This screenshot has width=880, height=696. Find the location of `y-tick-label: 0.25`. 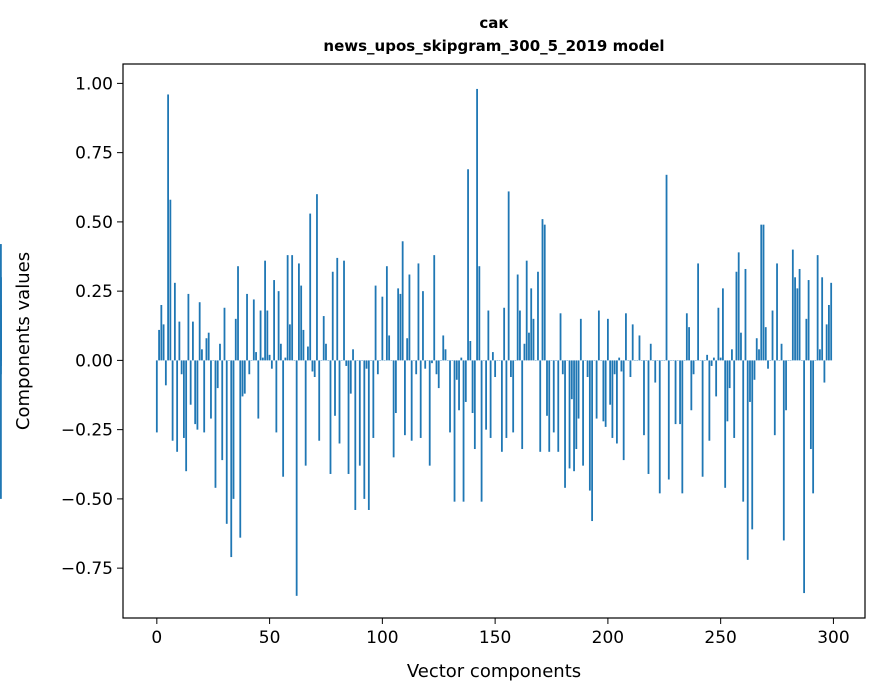

y-tick-label: 0.25 is located at coordinates (94, 292).